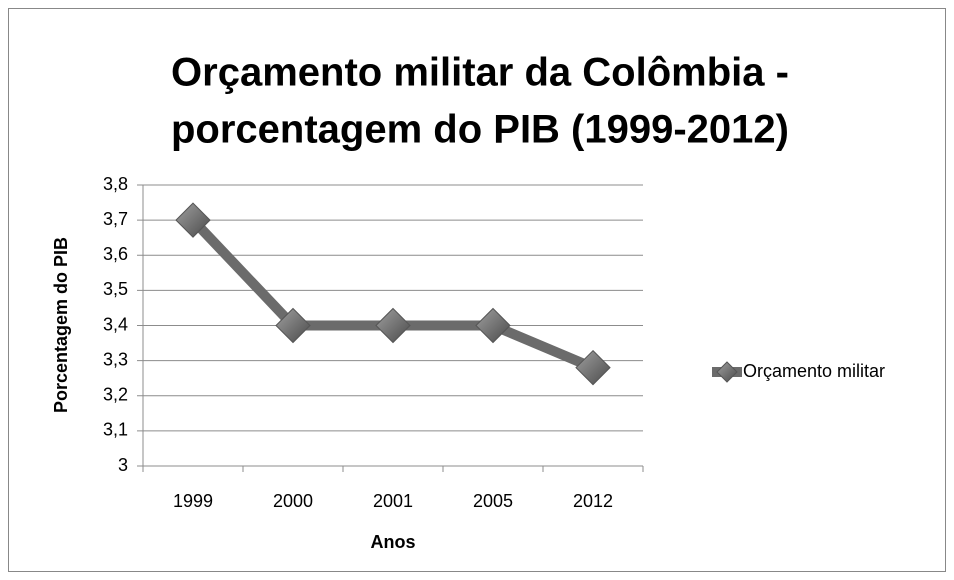  What do you see at coordinates (727, 372) in the screenshot?
I see `legend-marker` at bounding box center [727, 372].